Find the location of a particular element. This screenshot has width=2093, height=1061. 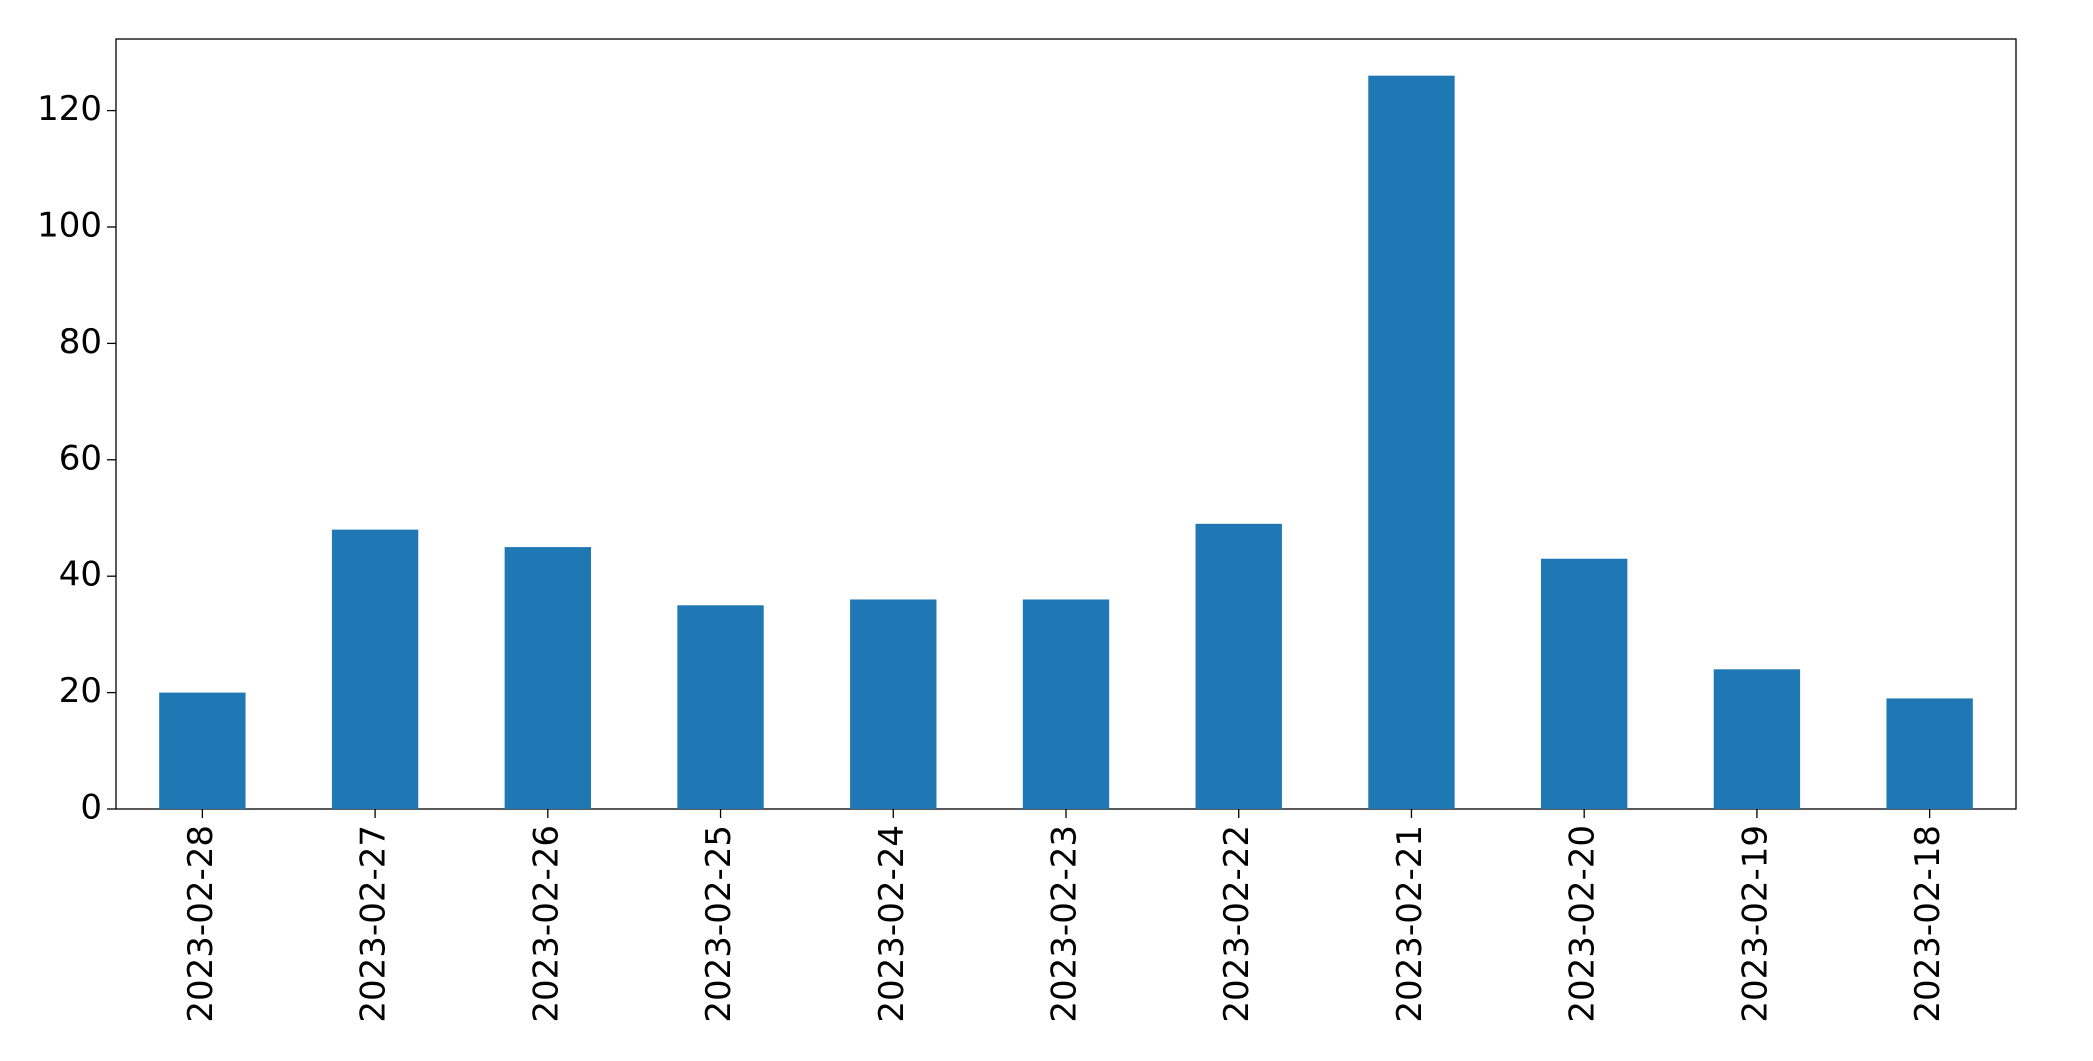

x-tick-label: 2023-02-24 is located at coordinates (892, 924).